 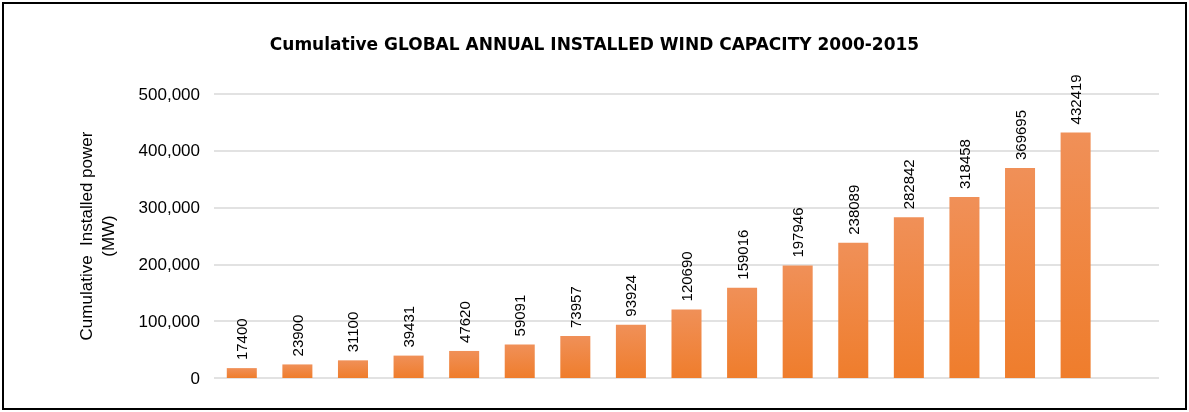 What do you see at coordinates (853, 209) in the screenshot?
I see `data-label: 238089` at bounding box center [853, 209].